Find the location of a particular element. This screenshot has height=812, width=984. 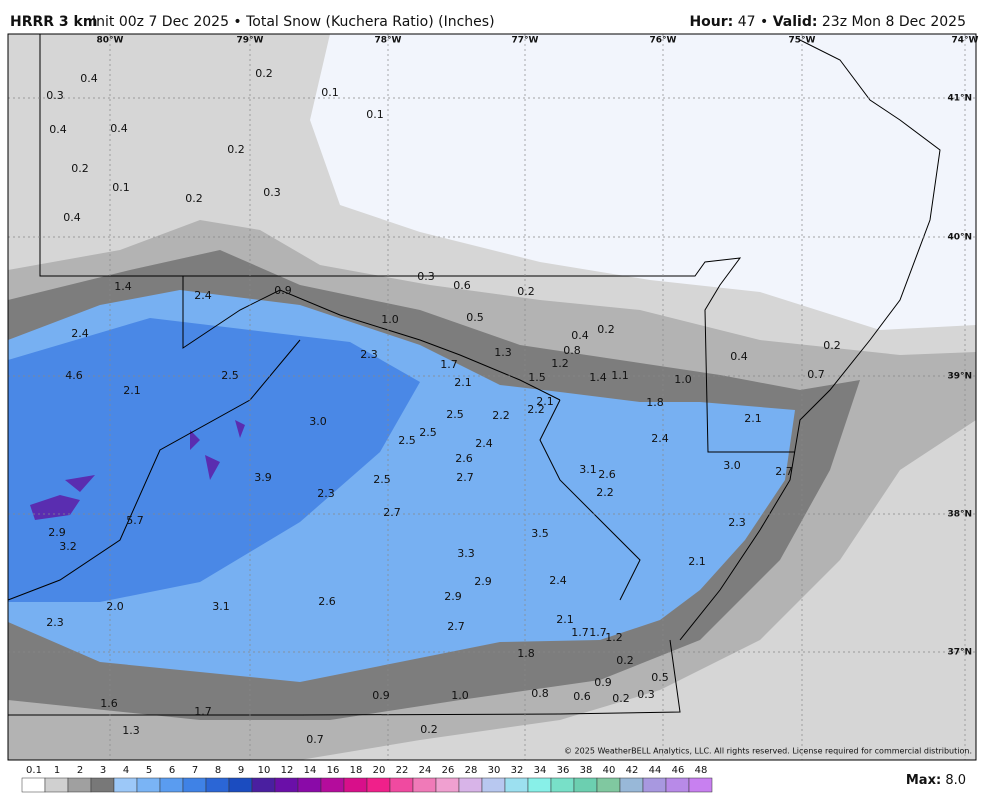

snow-amount: 3.1 is located at coordinates (588, 469).